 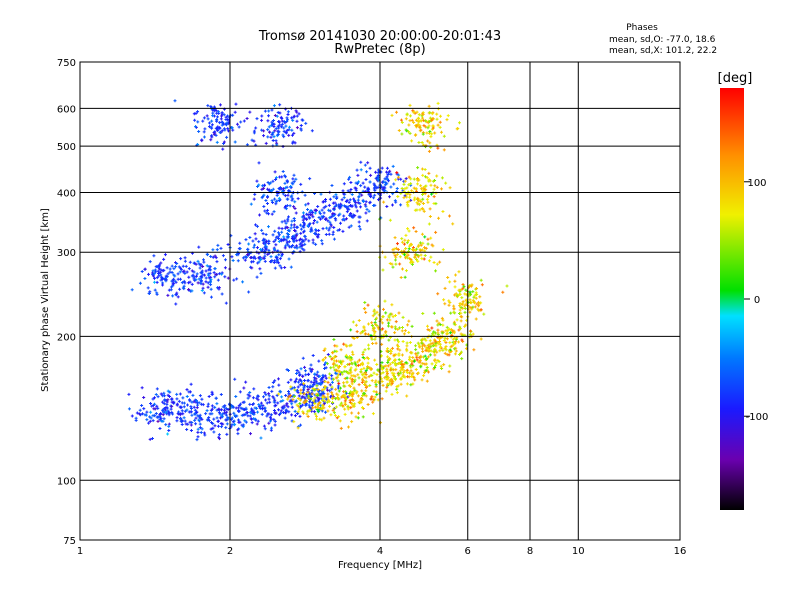 What do you see at coordinates (80, 551) in the screenshot?
I see `x-tick-label: 1` at bounding box center [80, 551].